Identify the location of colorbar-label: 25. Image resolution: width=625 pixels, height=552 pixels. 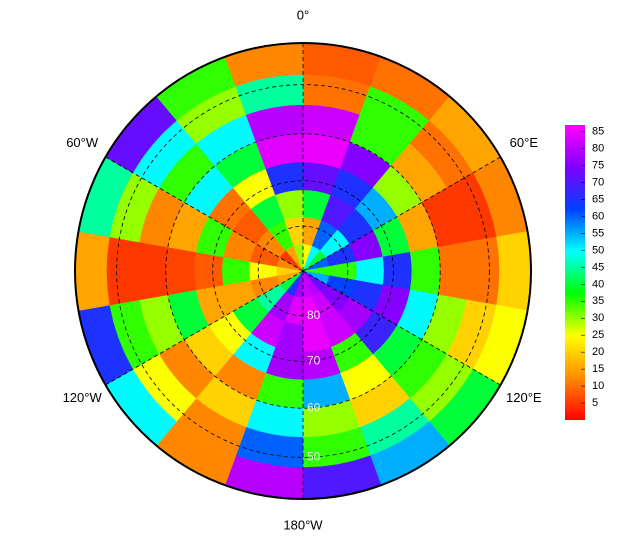
(598, 335).